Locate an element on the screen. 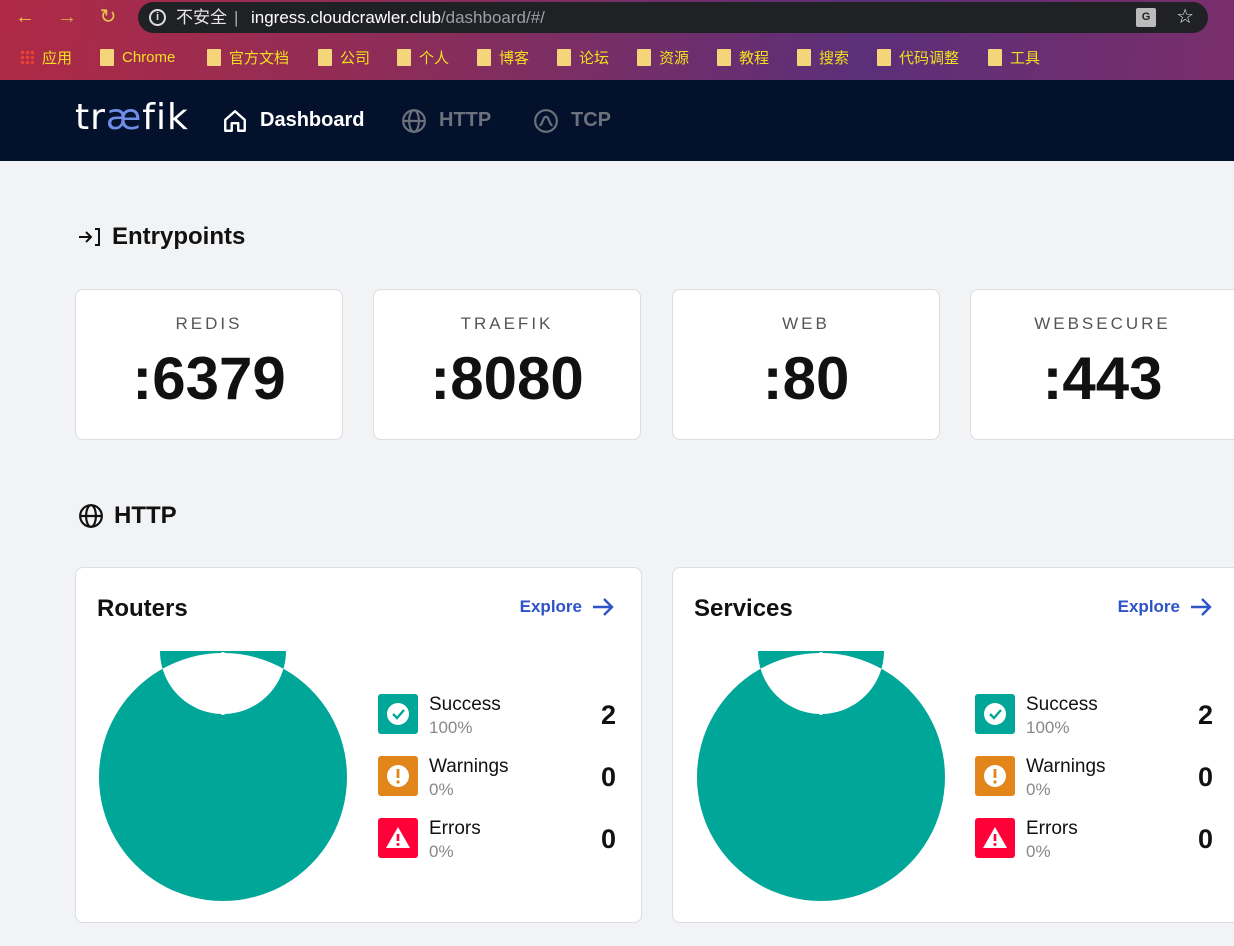  top-navigation: træfik Dashboard HTTP TCP is located at coordinates (617, 120).